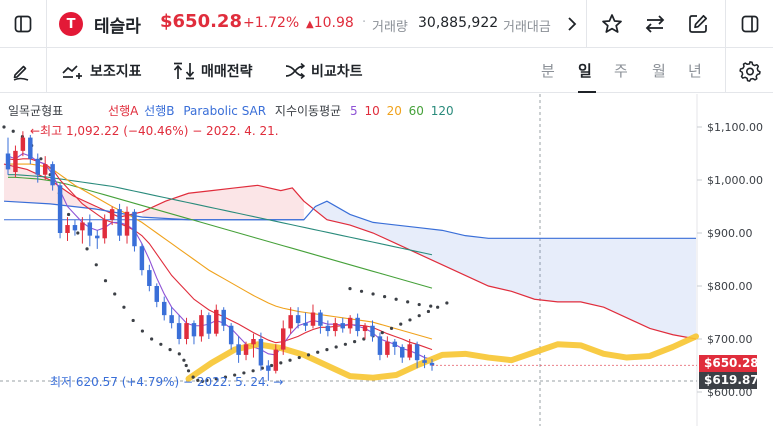 The height and width of the screenshot is (426, 773). Describe the element at coordinates (71, 24) in the screenshot. I see `tesla-logo-icon: T` at that location.